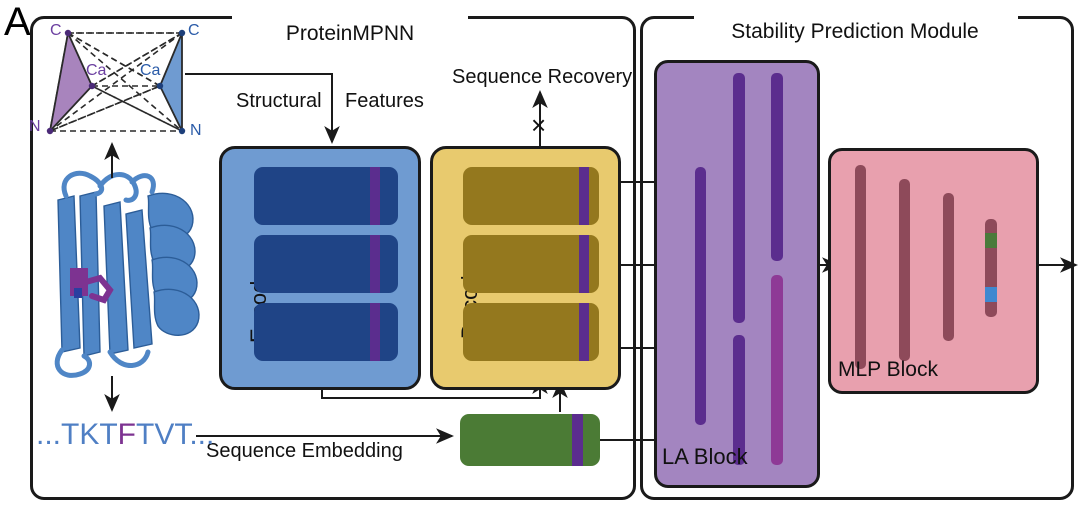 The image size is (1080, 517). What do you see at coordinates (127, 274) in the screenshot?
I see `protein-ribbon-cartoon` at bounding box center [127, 274].